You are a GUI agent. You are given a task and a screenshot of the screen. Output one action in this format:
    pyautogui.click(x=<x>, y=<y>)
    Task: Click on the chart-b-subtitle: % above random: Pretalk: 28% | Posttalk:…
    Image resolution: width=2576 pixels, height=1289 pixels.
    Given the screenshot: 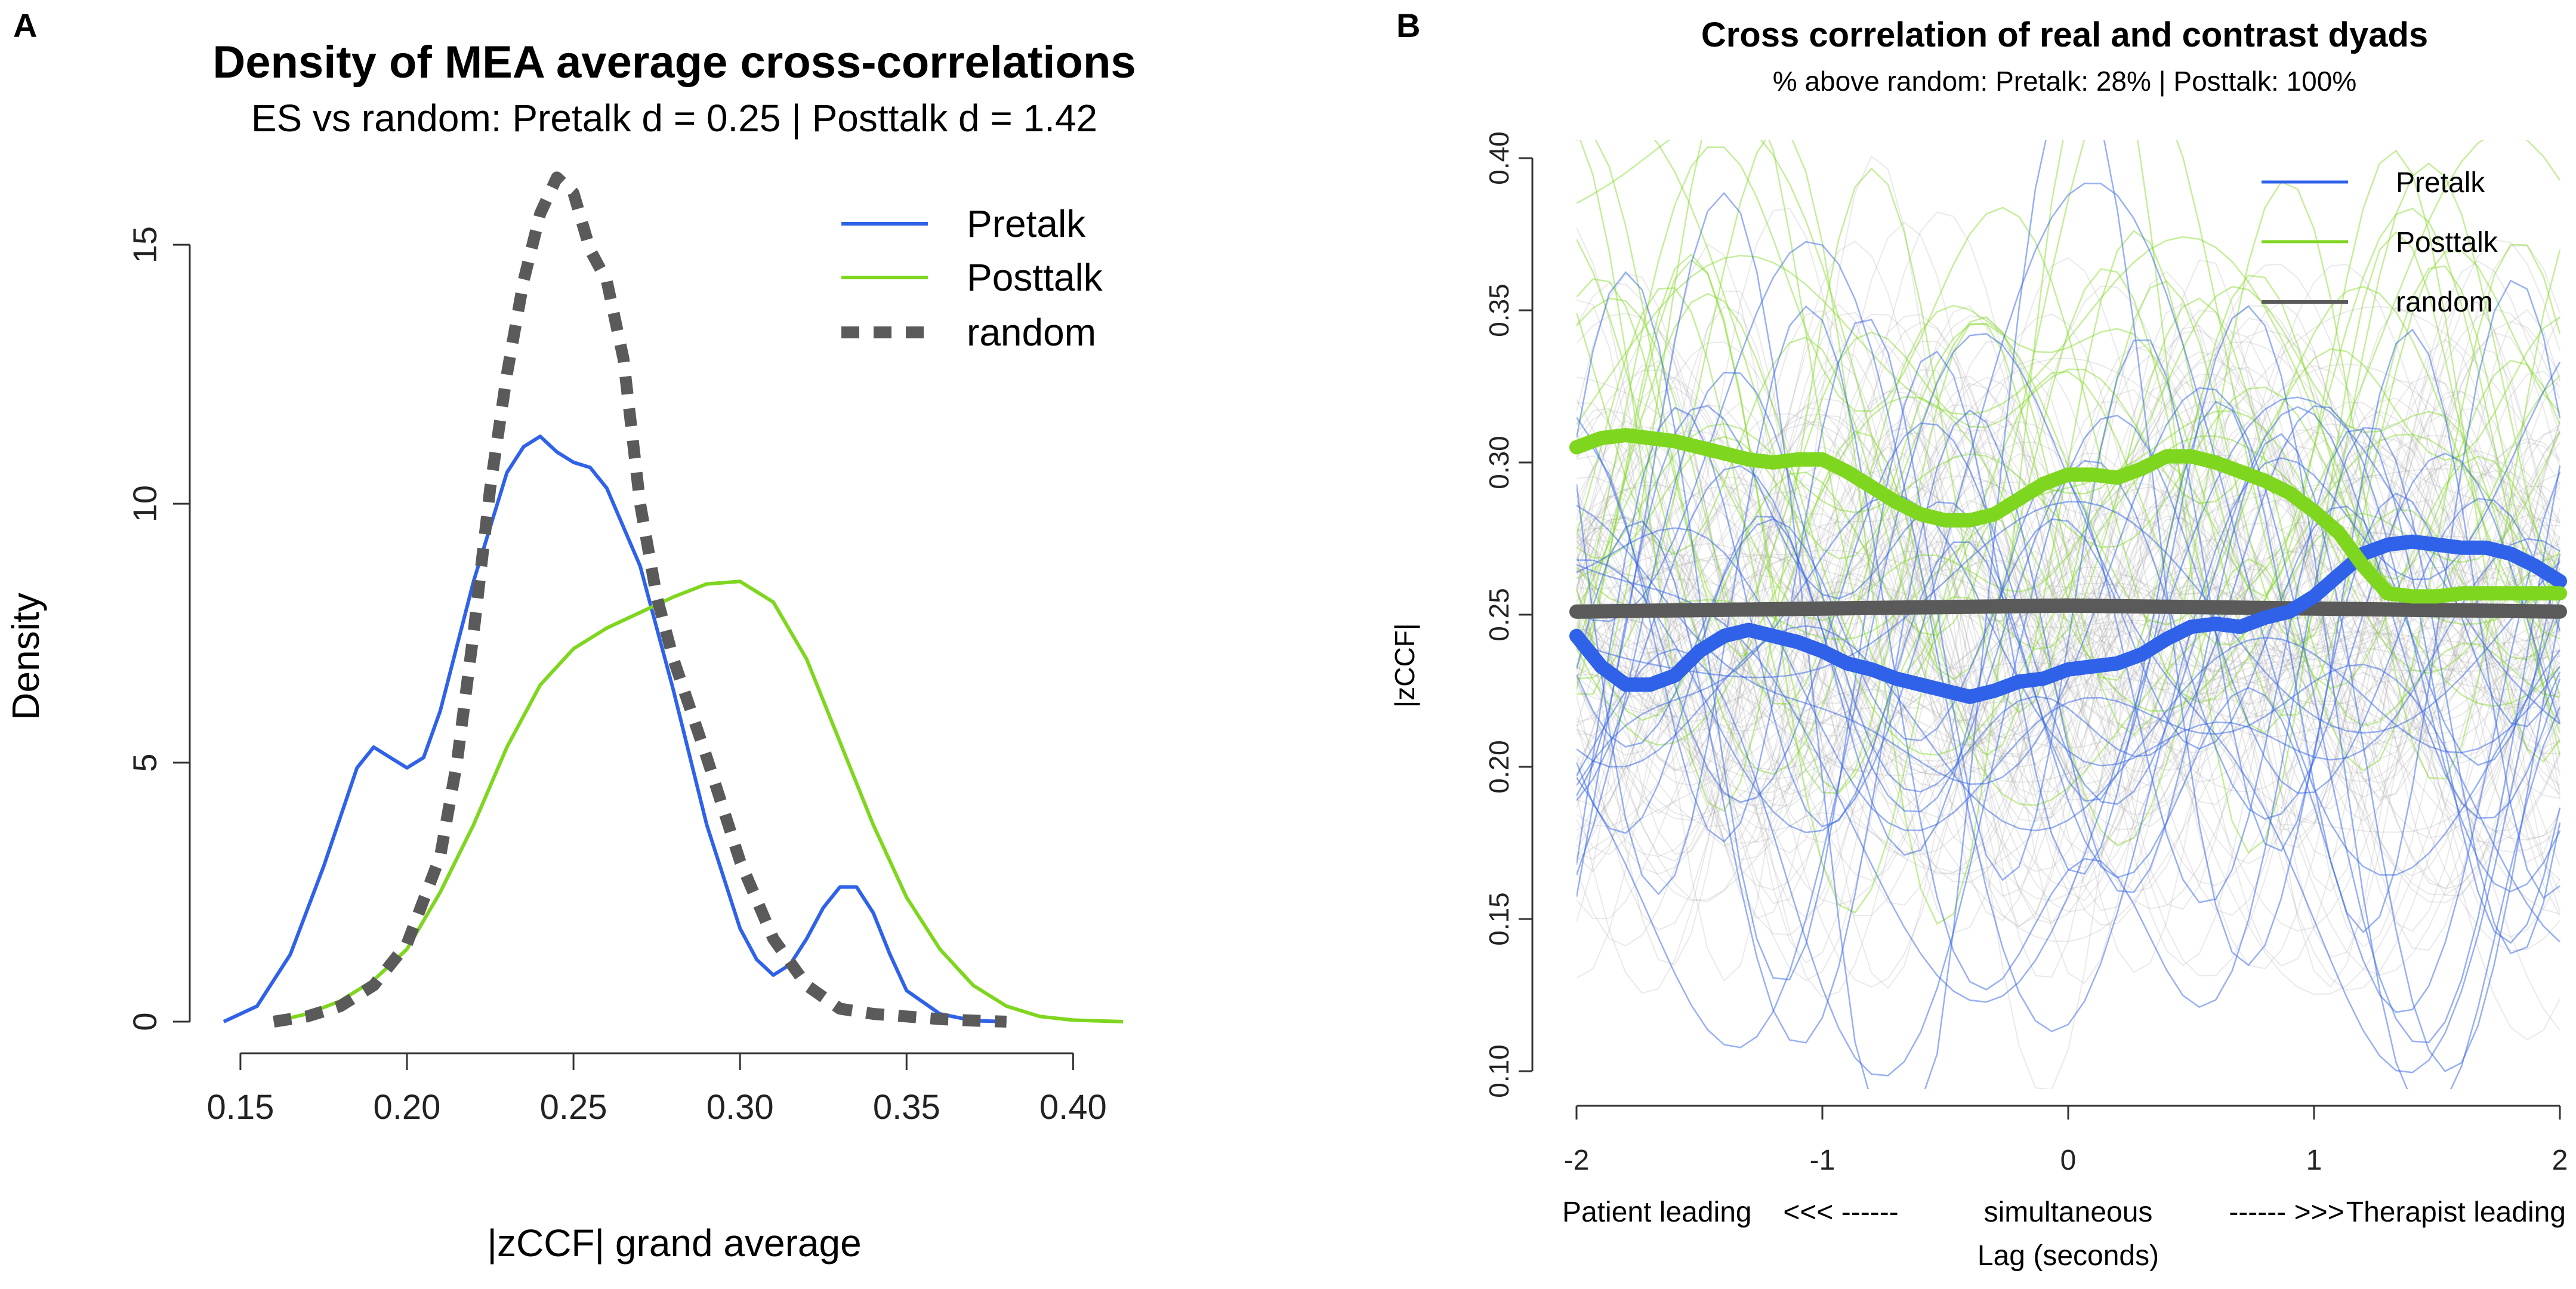 What is the action you would take?
    pyautogui.click(x=2064, y=81)
    